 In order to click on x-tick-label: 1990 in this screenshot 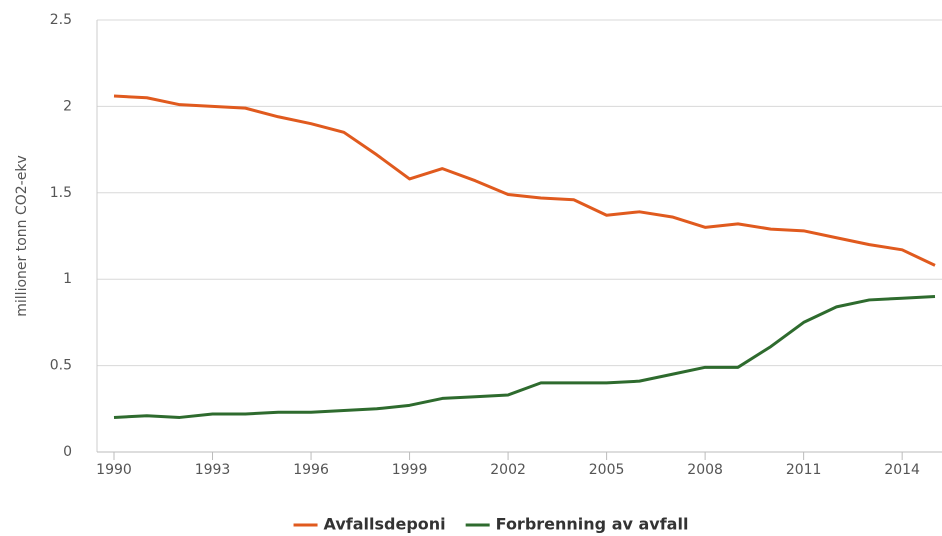, I will do `click(114, 470)`.